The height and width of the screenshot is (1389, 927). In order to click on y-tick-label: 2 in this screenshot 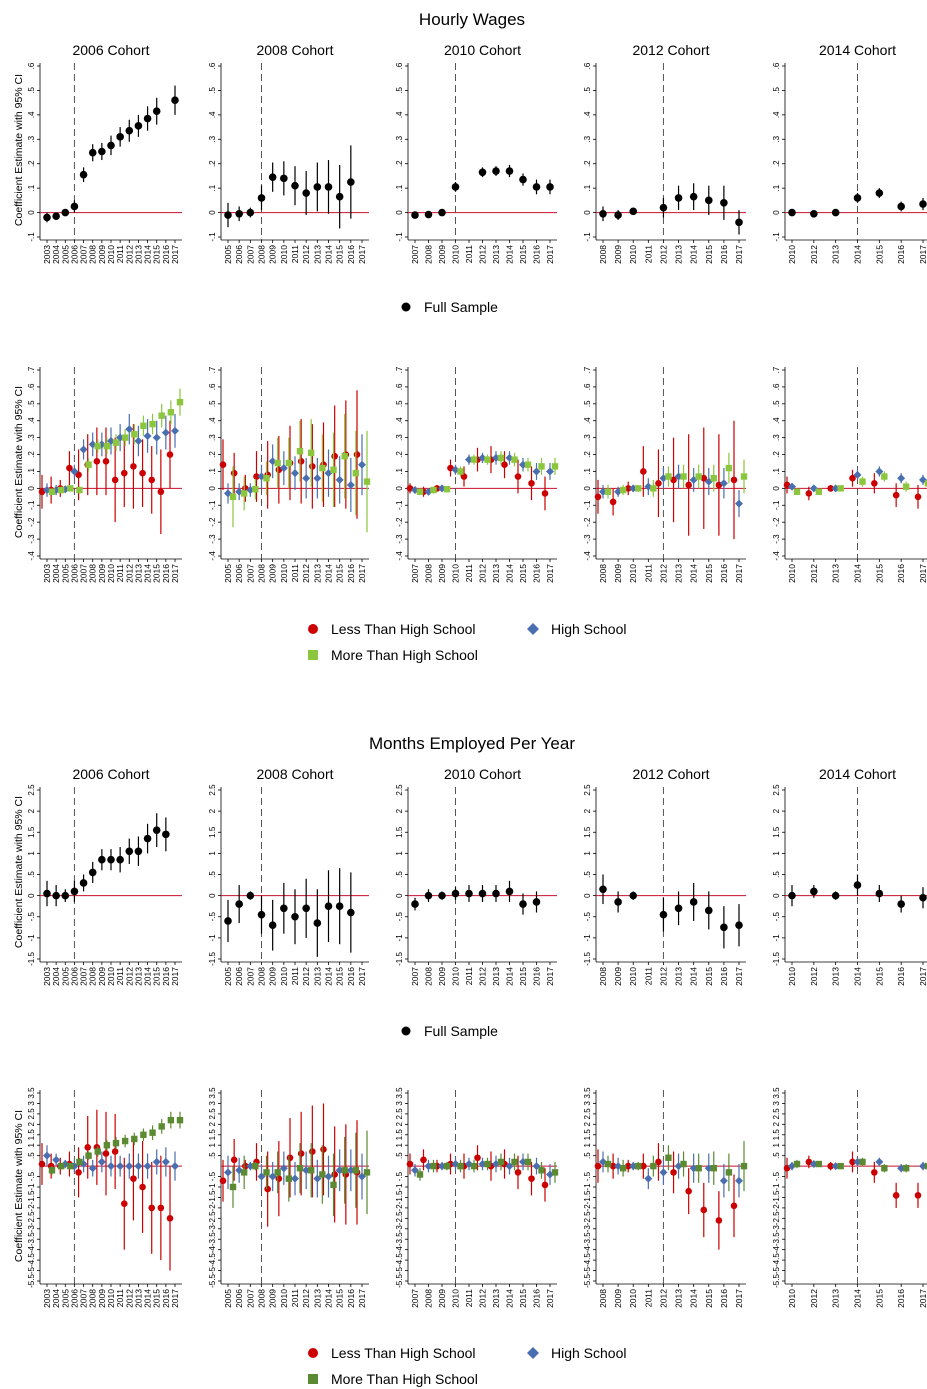, I will do `click(776, 1124)`.